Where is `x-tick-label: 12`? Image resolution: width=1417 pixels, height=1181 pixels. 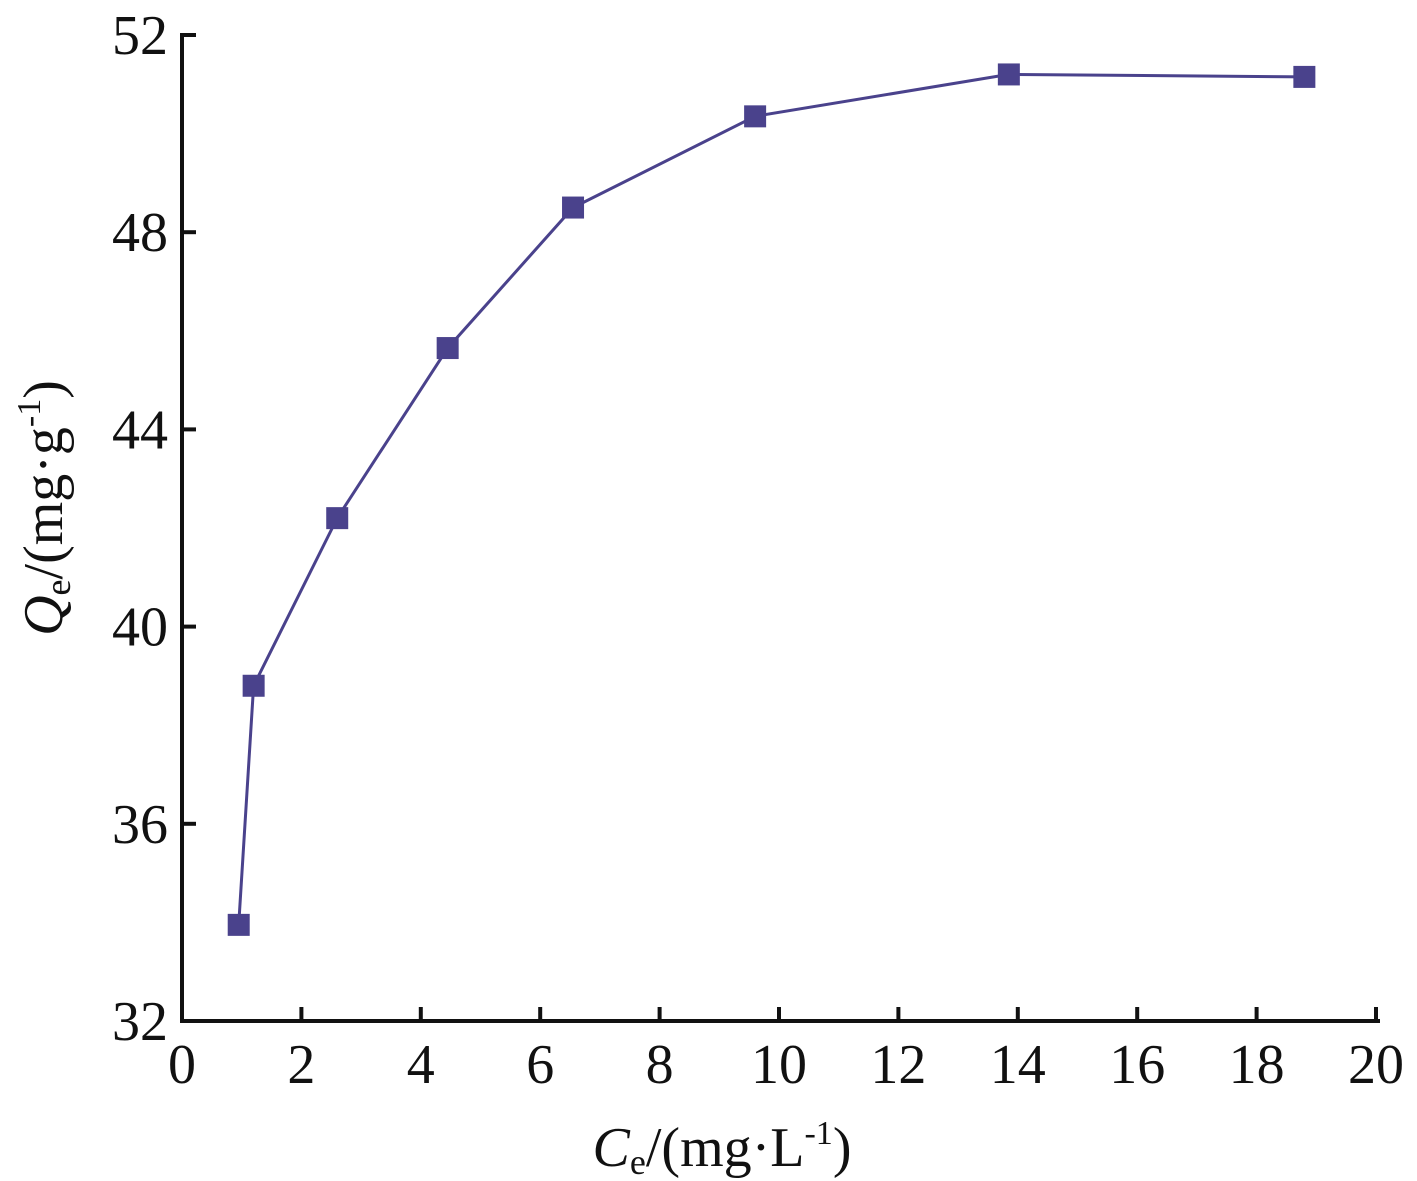
x-tick-label: 12 is located at coordinates (898, 1065).